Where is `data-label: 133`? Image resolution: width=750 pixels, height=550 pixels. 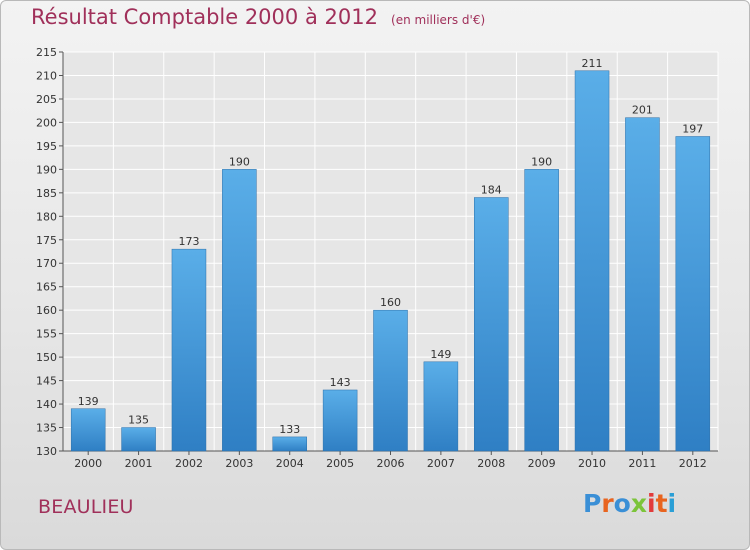
data-label: 133 is located at coordinates (289, 429).